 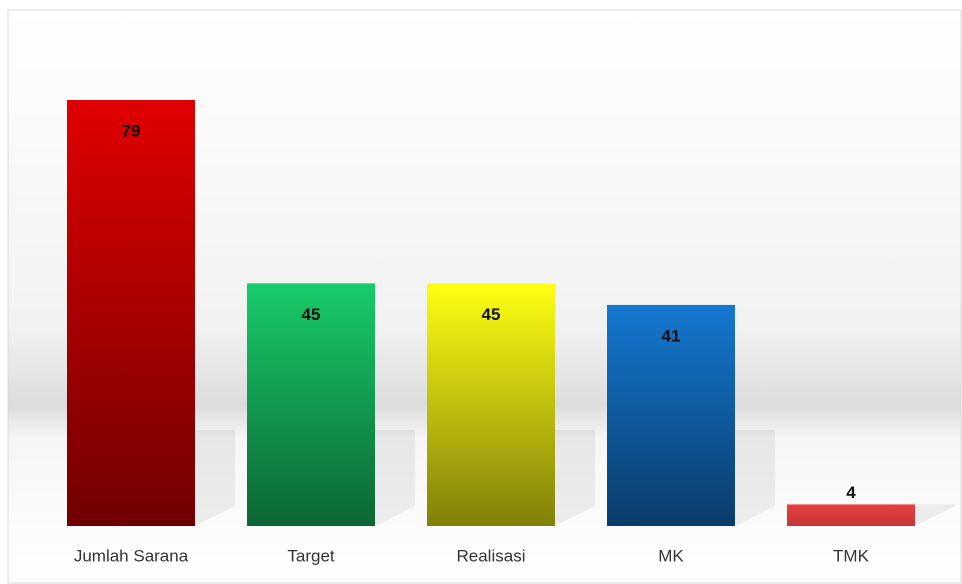 What do you see at coordinates (131, 130) in the screenshot?
I see `value-label: 79` at bounding box center [131, 130].